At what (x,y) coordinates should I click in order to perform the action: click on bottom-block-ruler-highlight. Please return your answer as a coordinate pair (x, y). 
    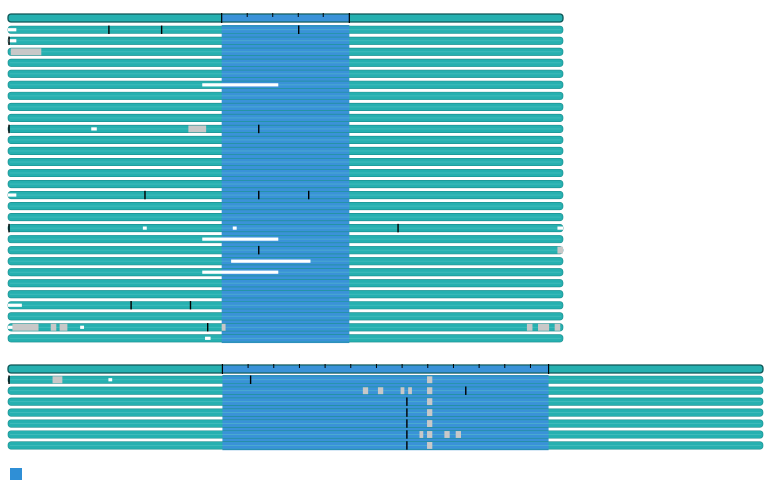
    Looking at the image, I should click on (385, 369).